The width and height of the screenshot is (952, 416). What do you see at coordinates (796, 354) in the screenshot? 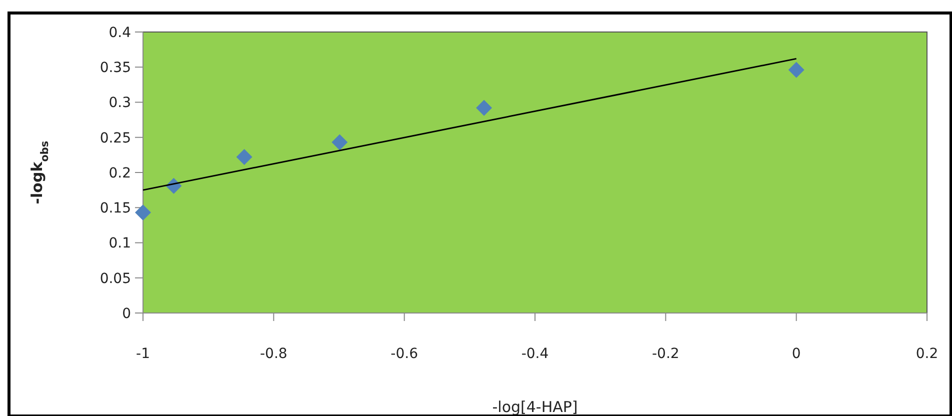
I see `x-tick-label: 0` at bounding box center [796, 354].